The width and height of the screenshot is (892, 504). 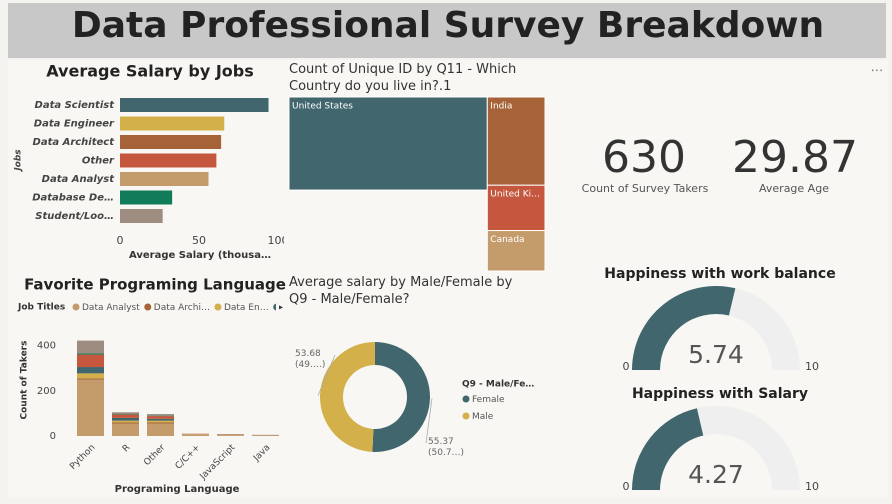 I want to click on country-treemap: United States India United Ki… Canada, so click(x=417, y=184).